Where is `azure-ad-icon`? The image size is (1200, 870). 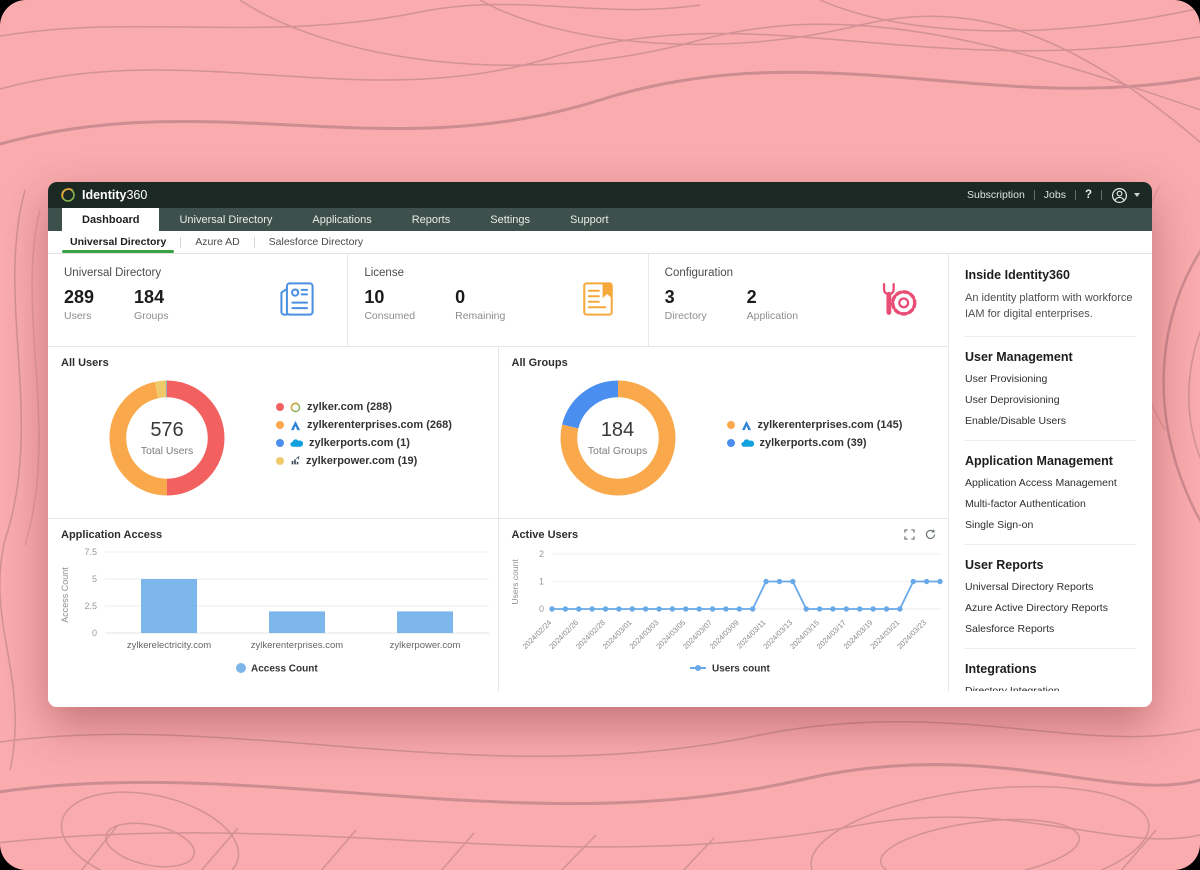 azure-ad-icon is located at coordinates (746, 425).